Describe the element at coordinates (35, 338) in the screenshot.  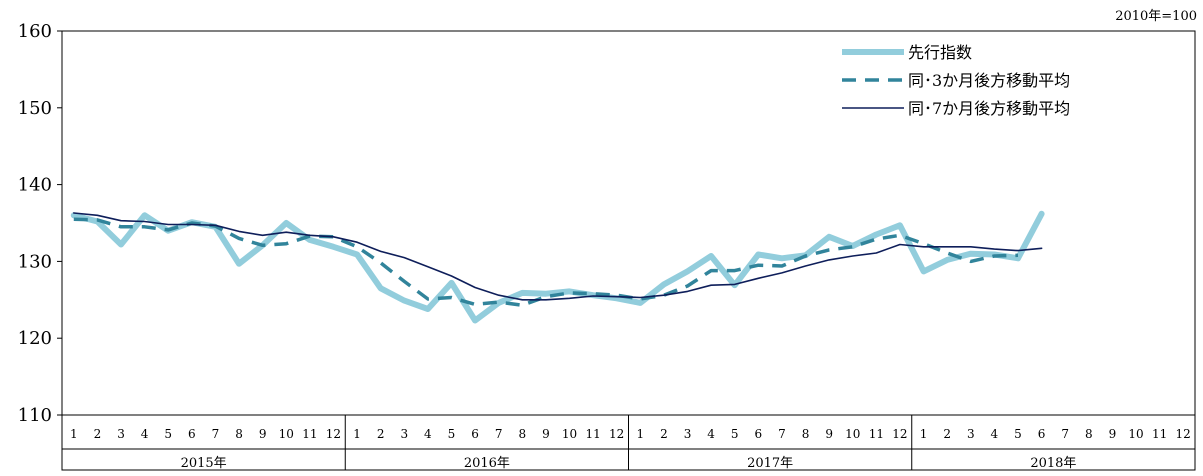
I see `y-tick-label: 120` at that location.